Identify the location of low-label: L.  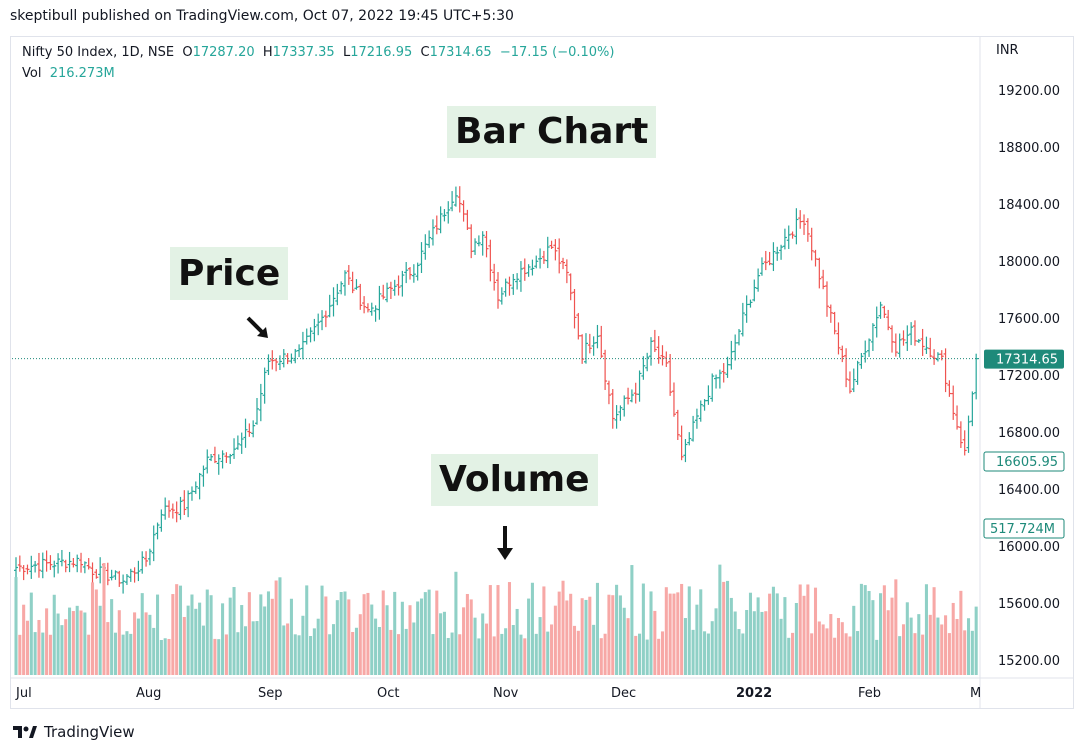
(346, 52).